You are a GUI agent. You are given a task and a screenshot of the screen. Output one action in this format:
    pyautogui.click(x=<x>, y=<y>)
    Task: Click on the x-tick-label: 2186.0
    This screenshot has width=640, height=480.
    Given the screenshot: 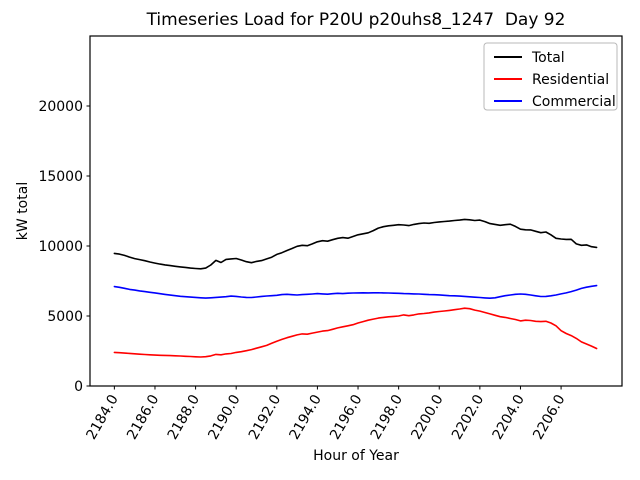 What is the action you would take?
    pyautogui.click(x=143, y=417)
    